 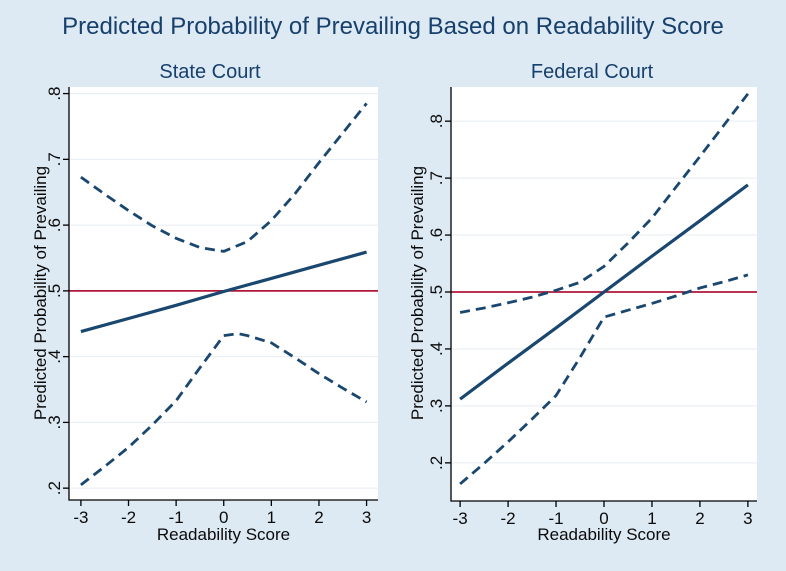 I want to click on panel-title-state-court: State Court, so click(x=210, y=72).